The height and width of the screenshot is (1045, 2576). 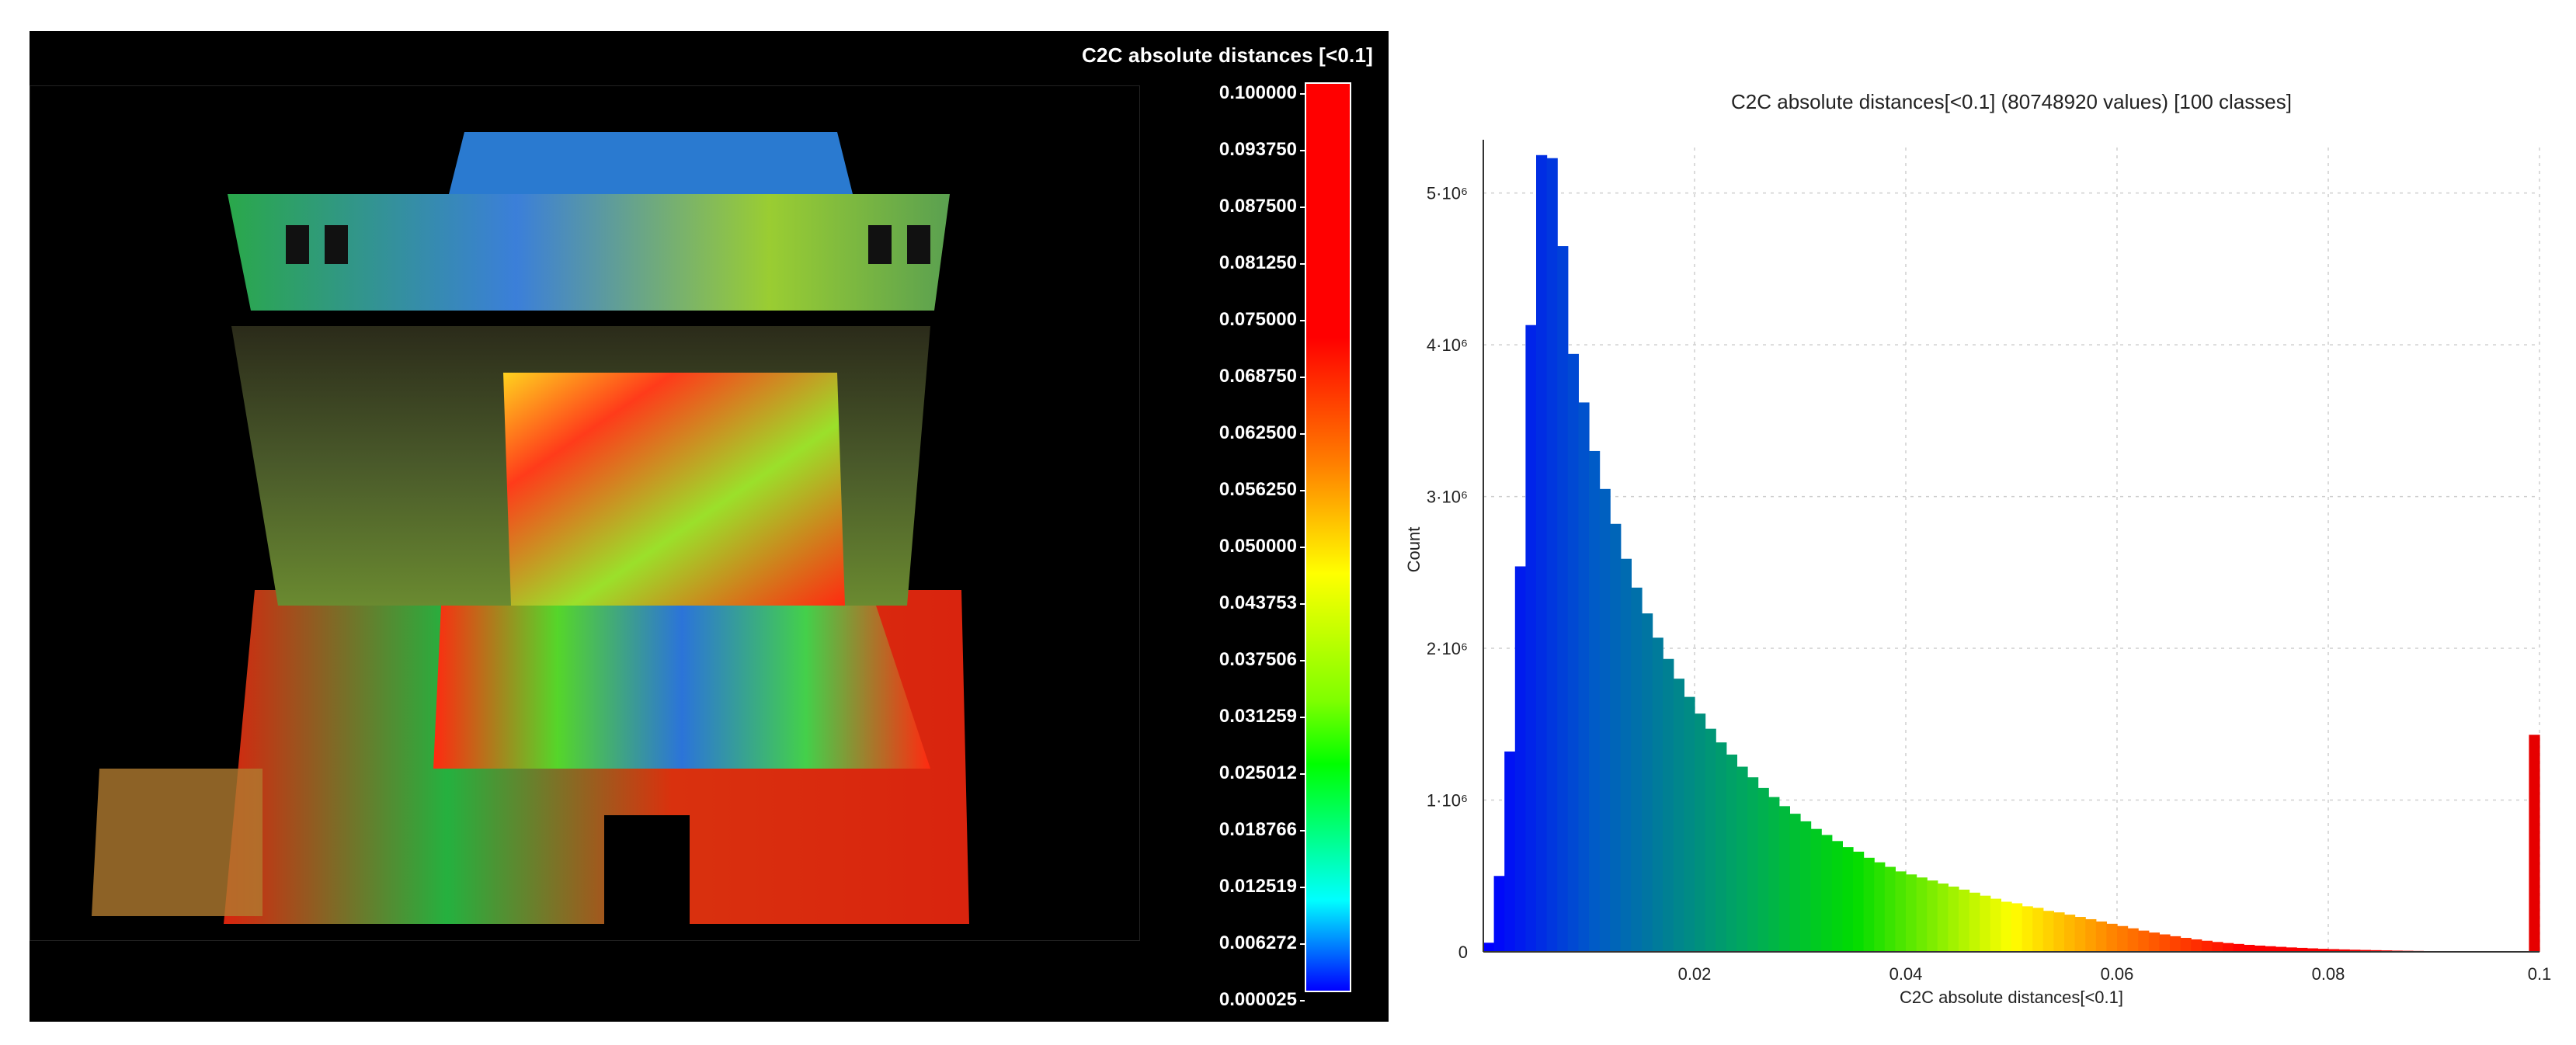 I want to click on y-tick-label: 1·10⁶, so click(x=1447, y=801).